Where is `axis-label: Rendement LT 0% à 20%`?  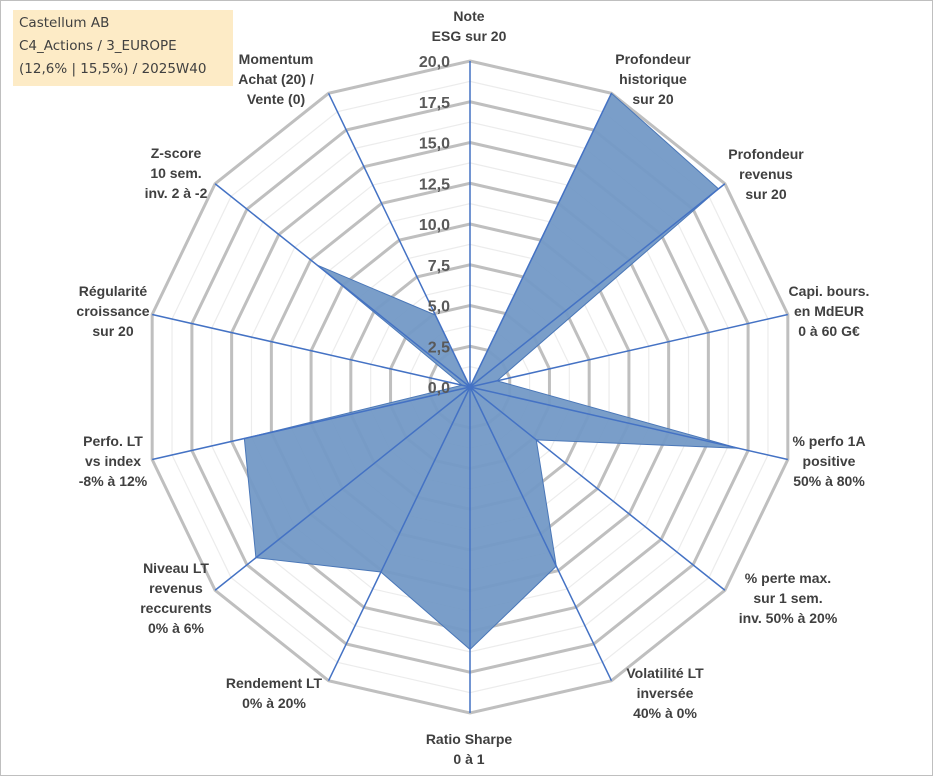 axis-label: Rendement LT 0% à 20% is located at coordinates (274, 693).